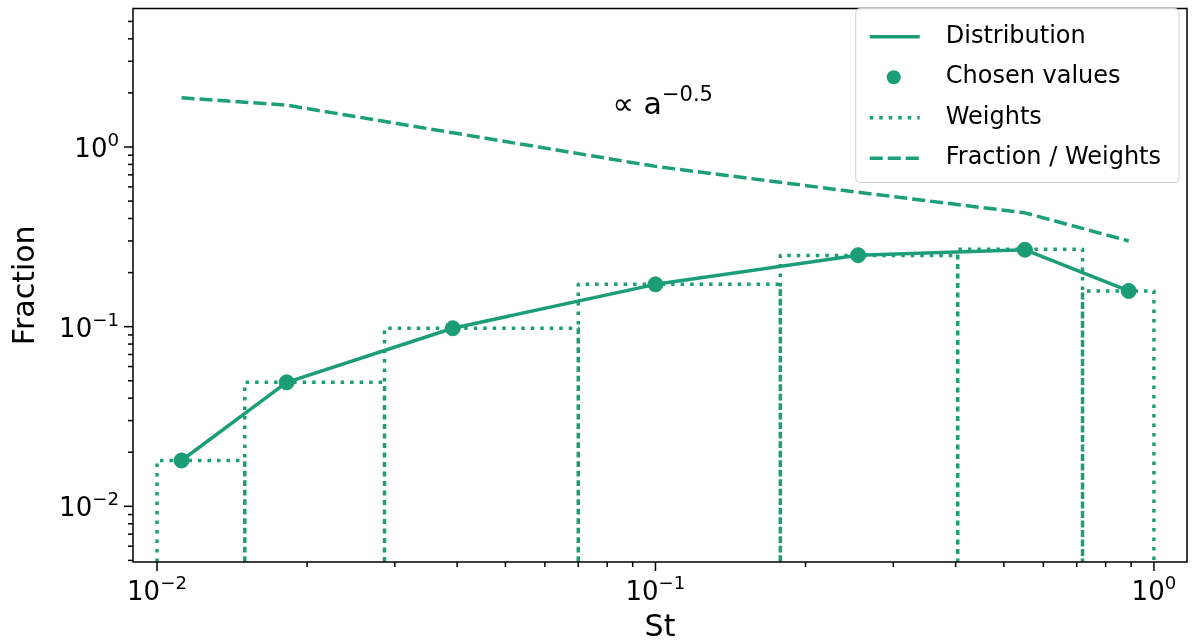 The width and height of the screenshot is (1200, 644). Describe the element at coordinates (1033, 75) in the screenshot. I see `legend-label: Chosen values` at that location.